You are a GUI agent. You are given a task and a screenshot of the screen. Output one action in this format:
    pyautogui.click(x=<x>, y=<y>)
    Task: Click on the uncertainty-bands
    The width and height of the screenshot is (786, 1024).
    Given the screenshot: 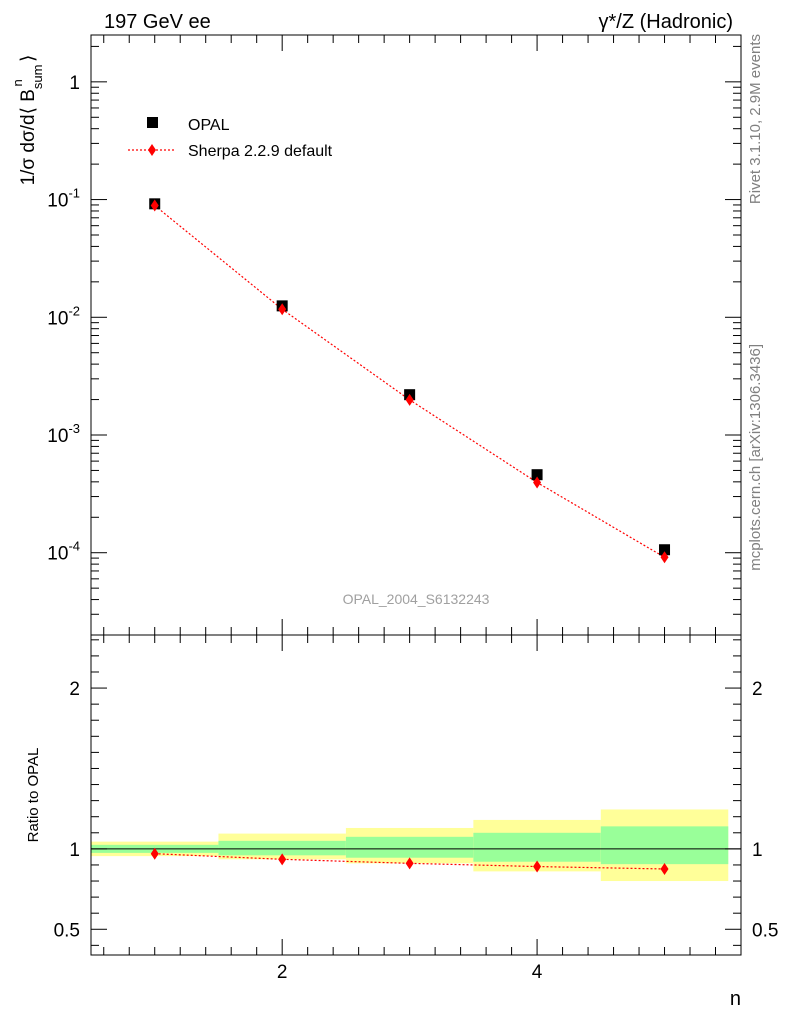 What is the action you would take?
    pyautogui.click(x=410, y=845)
    